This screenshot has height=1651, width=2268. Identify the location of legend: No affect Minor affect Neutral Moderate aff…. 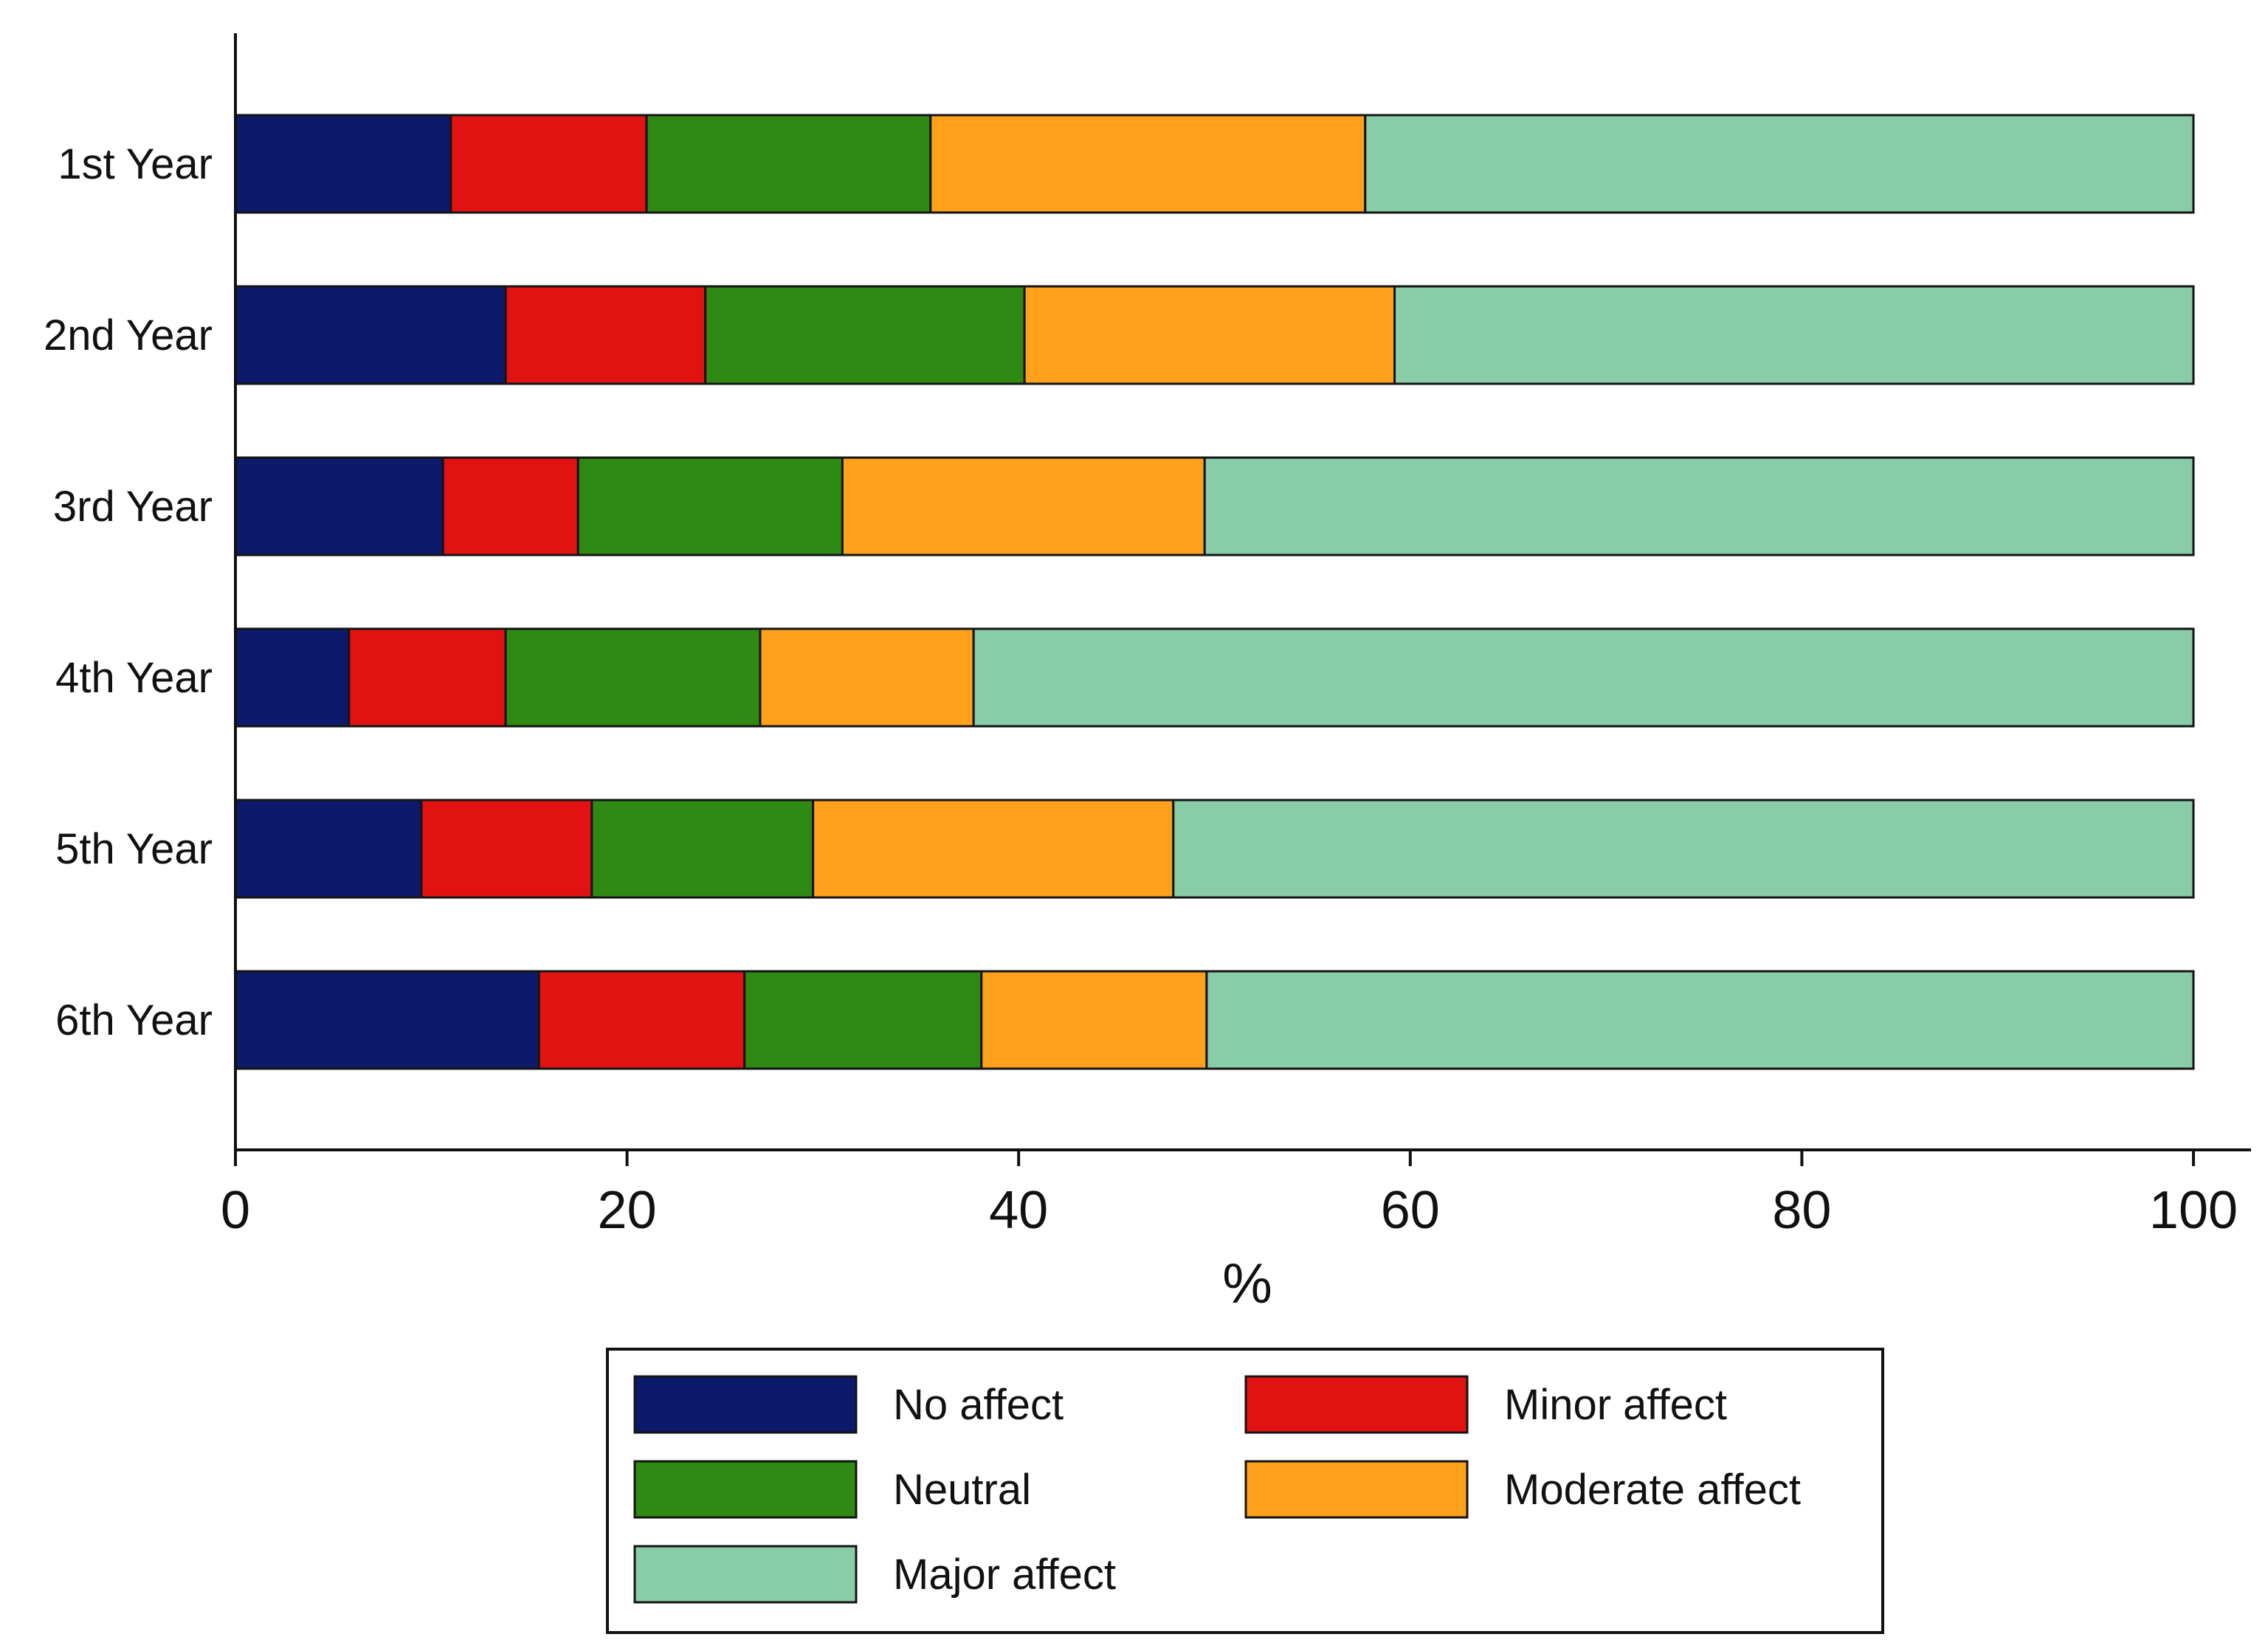
(1217, 1489).